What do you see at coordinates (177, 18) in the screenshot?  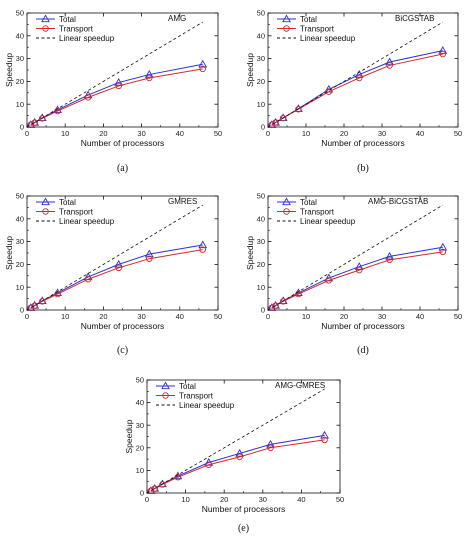 I see `method-label: AMG` at bounding box center [177, 18].